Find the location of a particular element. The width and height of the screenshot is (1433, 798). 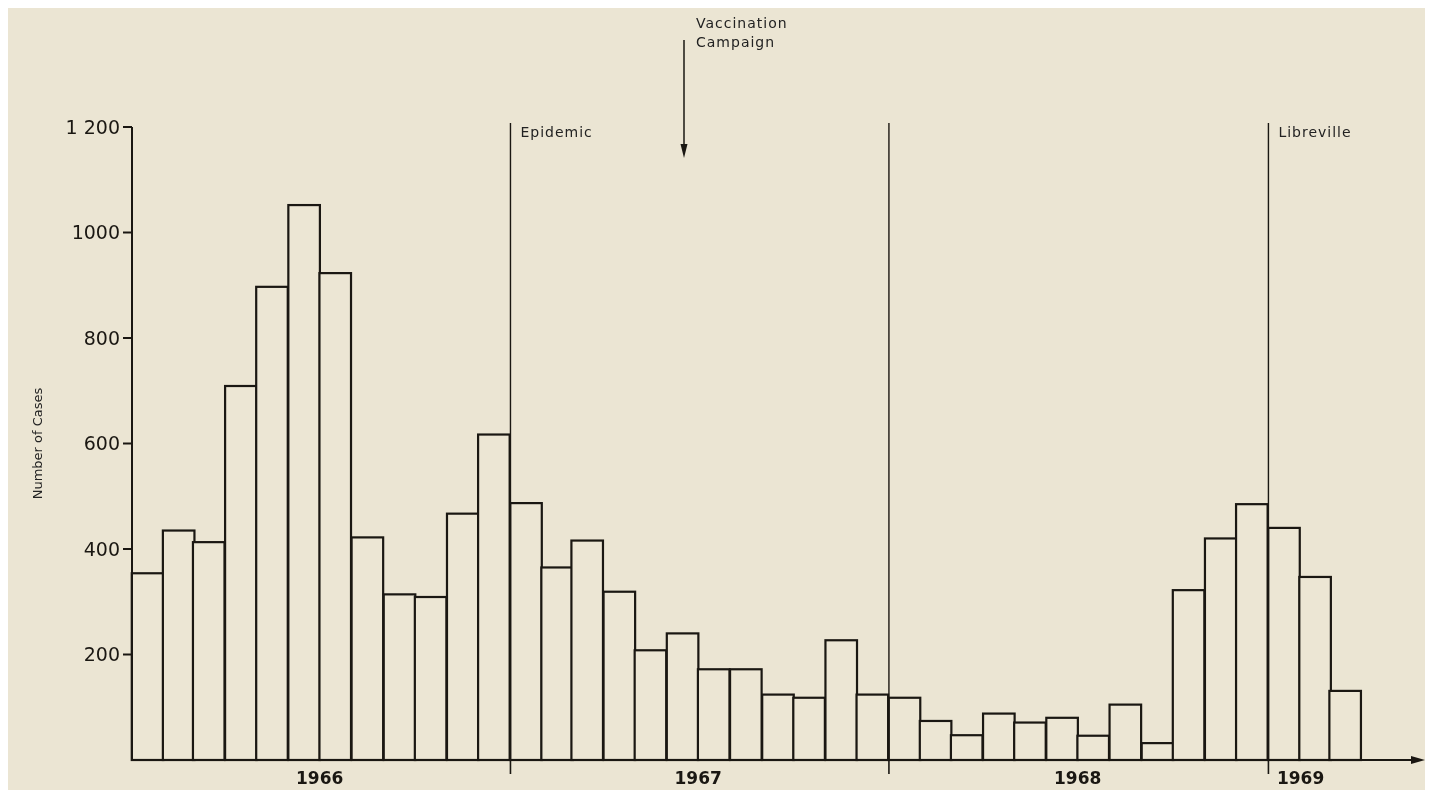

y-tick-label: 1 200 is located at coordinates (92, 126).